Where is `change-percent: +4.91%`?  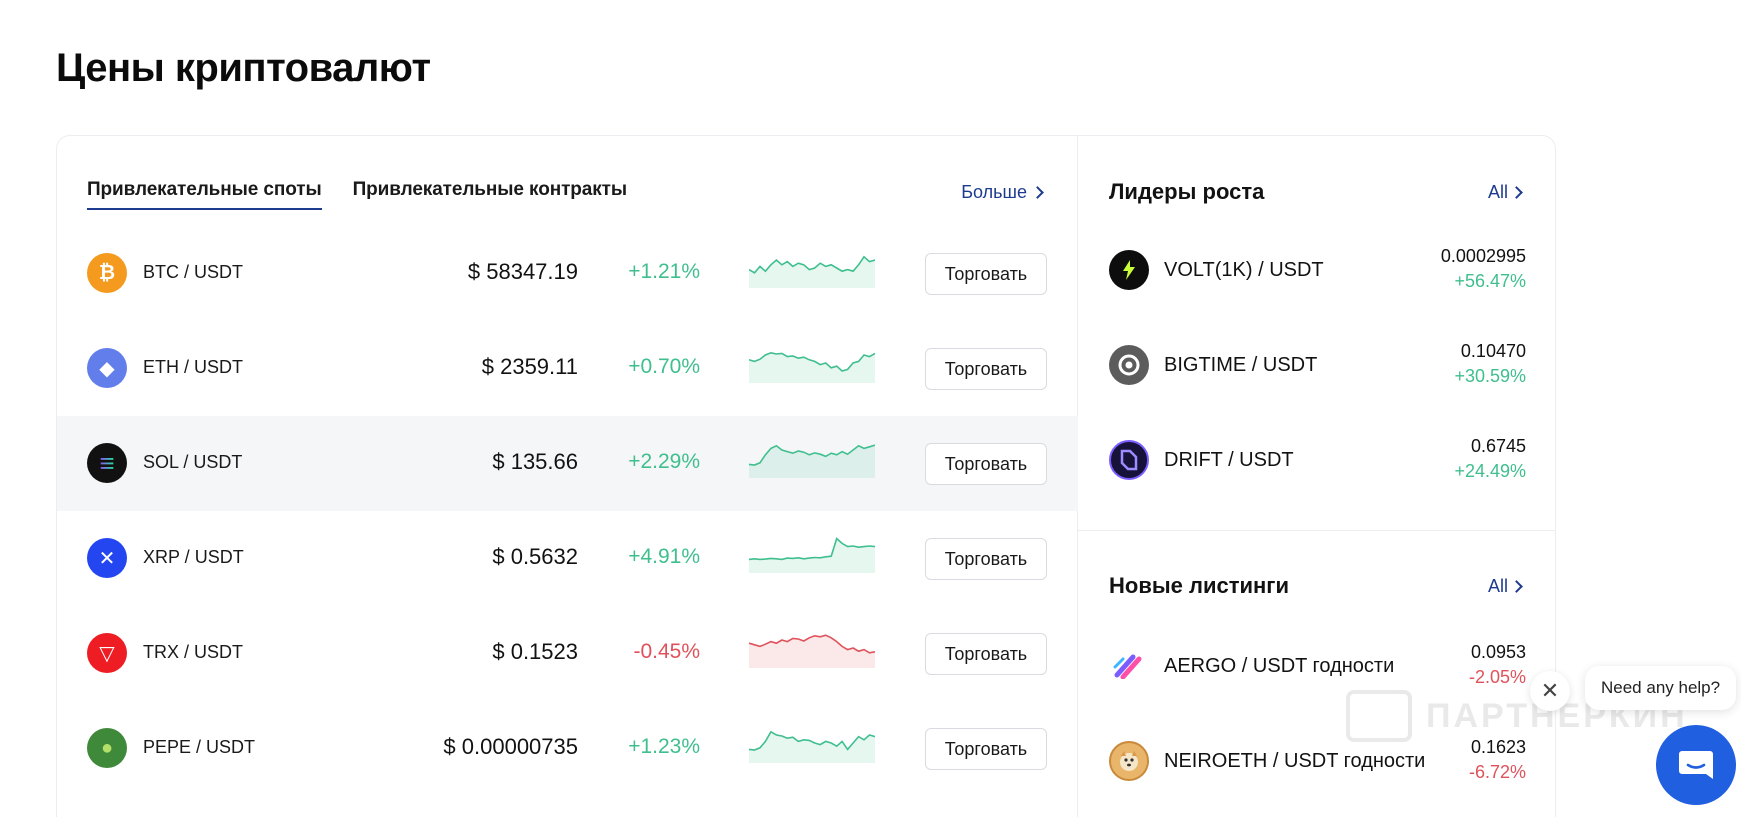 change-percent: +4.91% is located at coordinates (664, 556).